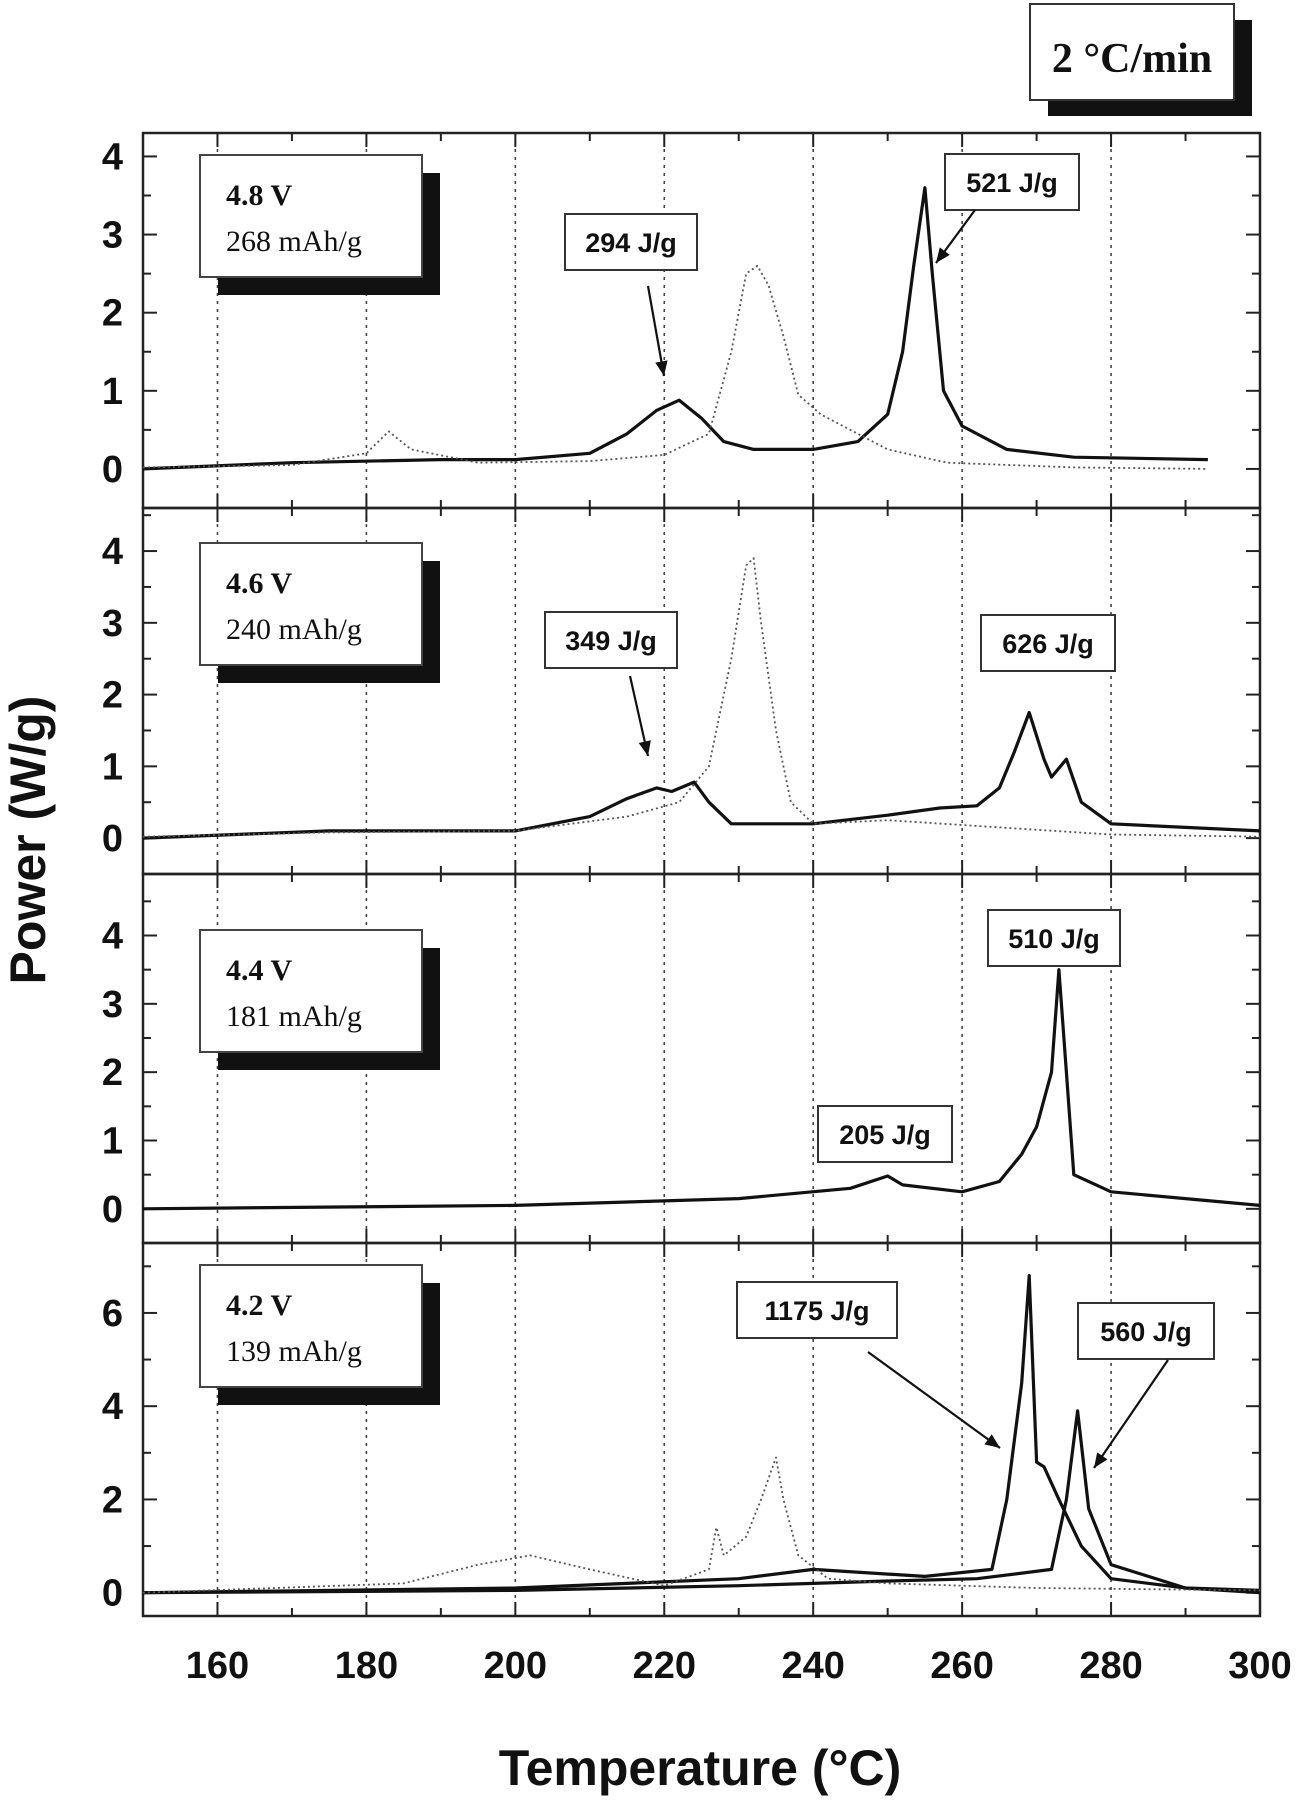 This screenshot has width=1301, height=1800. What do you see at coordinates (28, 840) in the screenshot?
I see `y-axis-title: Power (W/g)` at bounding box center [28, 840].